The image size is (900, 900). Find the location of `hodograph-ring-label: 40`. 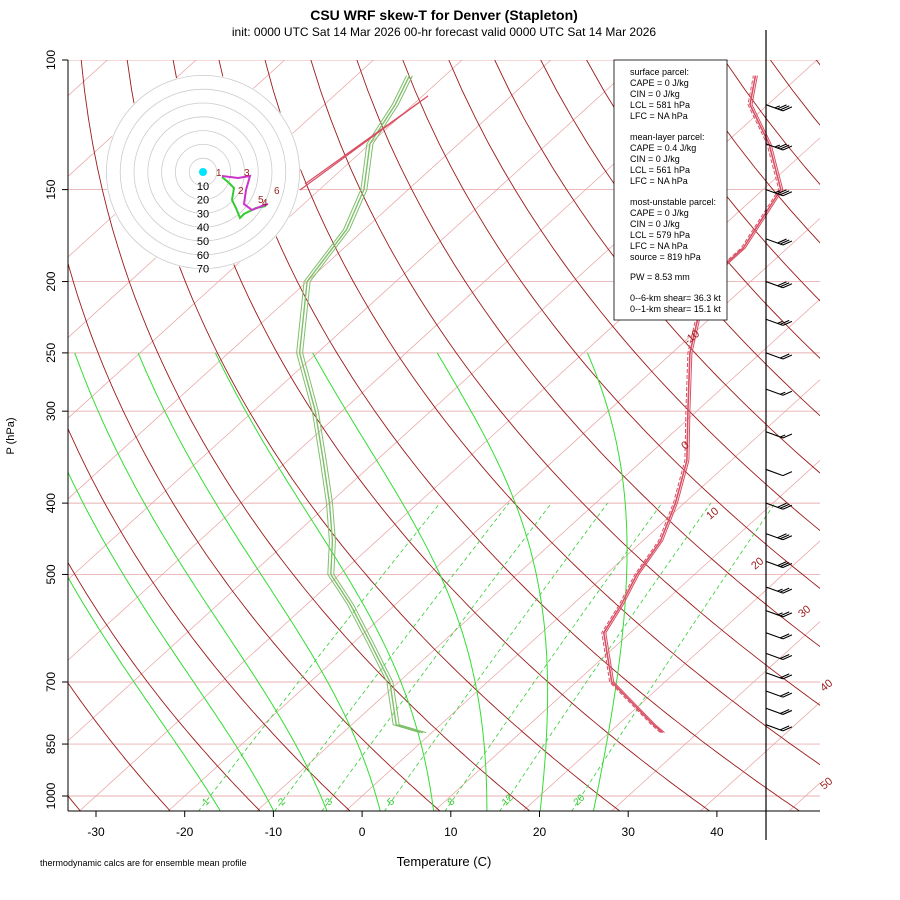

hodograph-ring-label: 40 is located at coordinates (203, 228).